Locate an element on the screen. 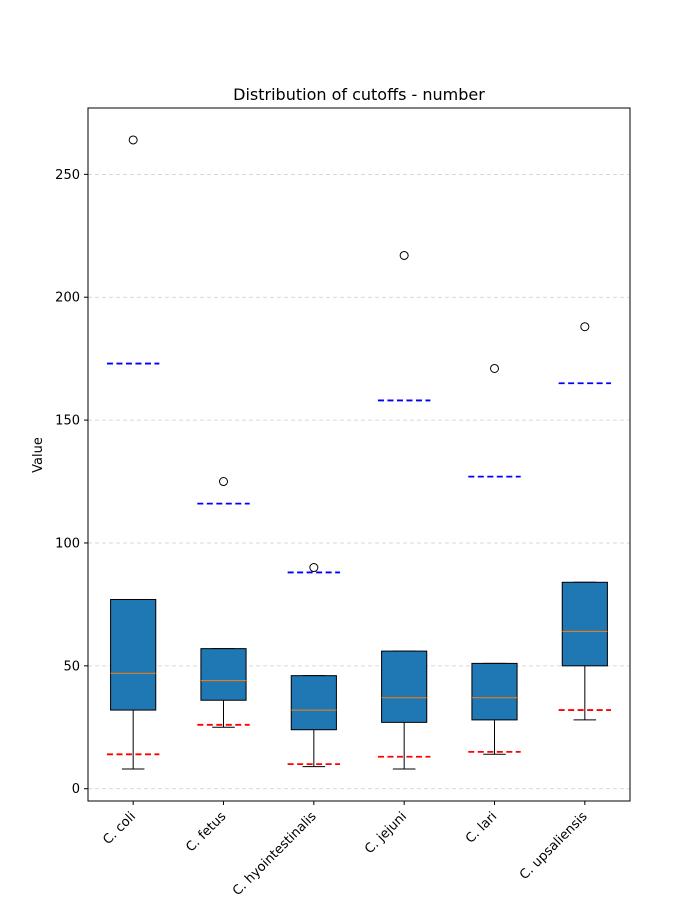 The height and width of the screenshot is (900, 700). y-axis-label: Value is located at coordinates (38, 455).